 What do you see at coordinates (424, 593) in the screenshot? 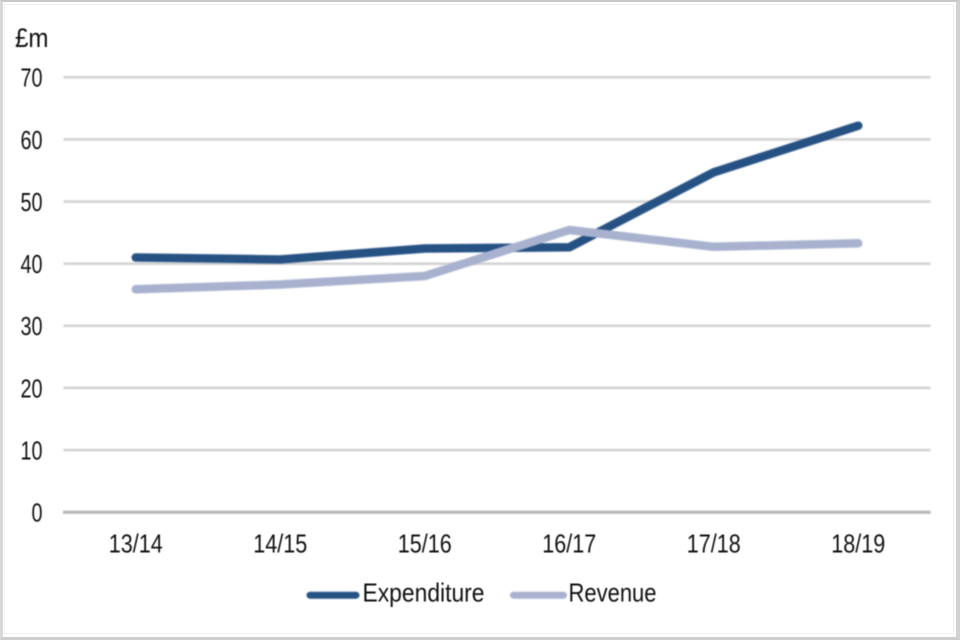
I see `svg-text: Expenditure` at bounding box center [424, 593].